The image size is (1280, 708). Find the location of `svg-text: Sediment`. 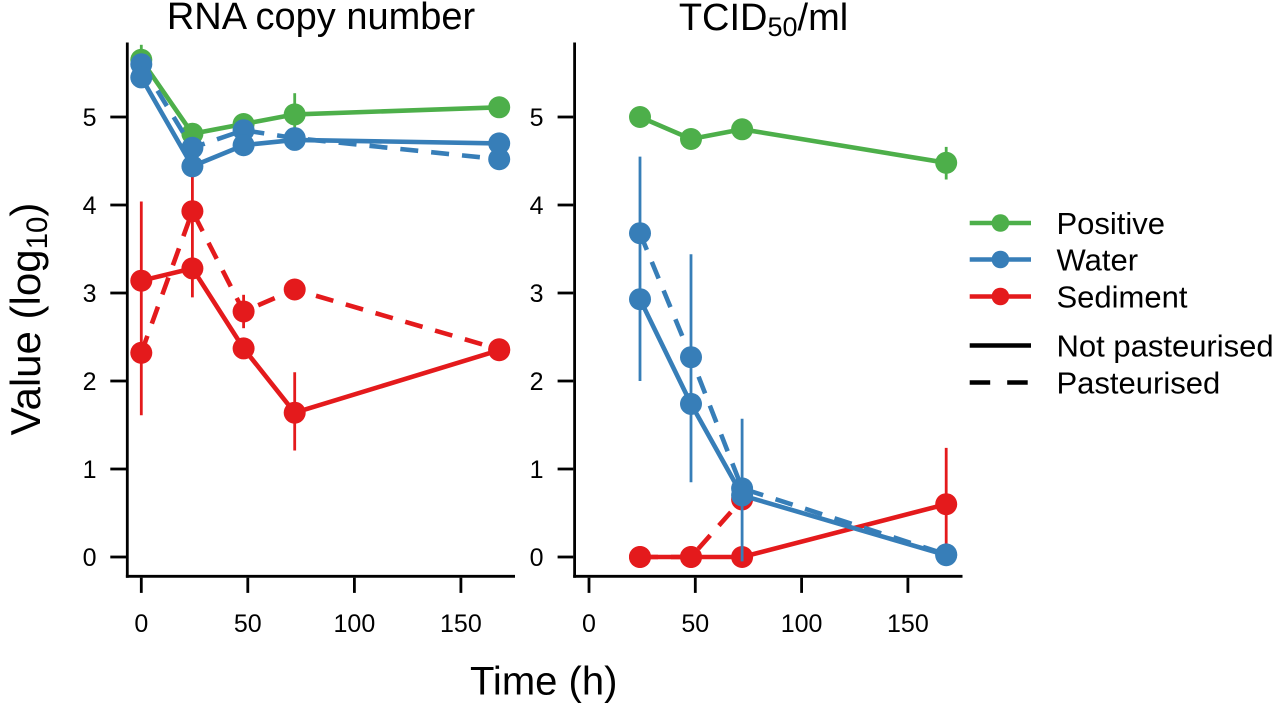

svg-text: Sediment is located at coordinates (1122, 297).